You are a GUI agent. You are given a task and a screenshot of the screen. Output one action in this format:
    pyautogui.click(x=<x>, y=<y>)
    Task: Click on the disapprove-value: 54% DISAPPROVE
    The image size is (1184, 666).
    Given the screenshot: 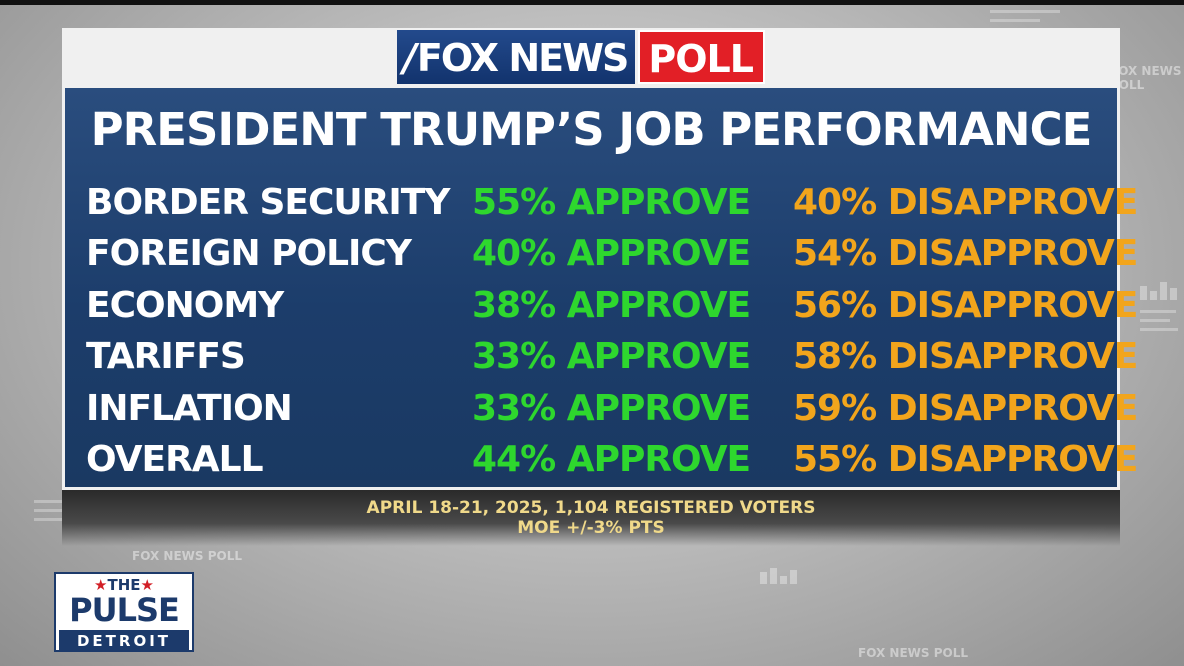 What is the action you would take?
    pyautogui.click(x=965, y=254)
    